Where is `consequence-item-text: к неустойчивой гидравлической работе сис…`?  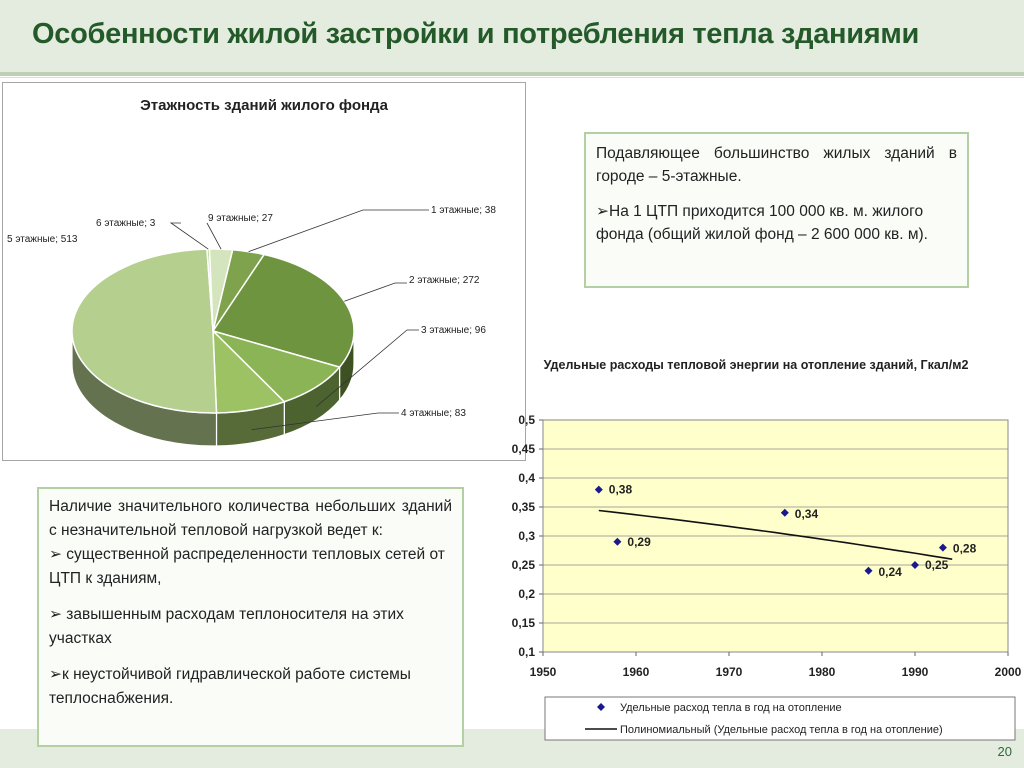
consequence-item-text: к неустойчивой гидравлической работе сис… is located at coordinates (230, 686).